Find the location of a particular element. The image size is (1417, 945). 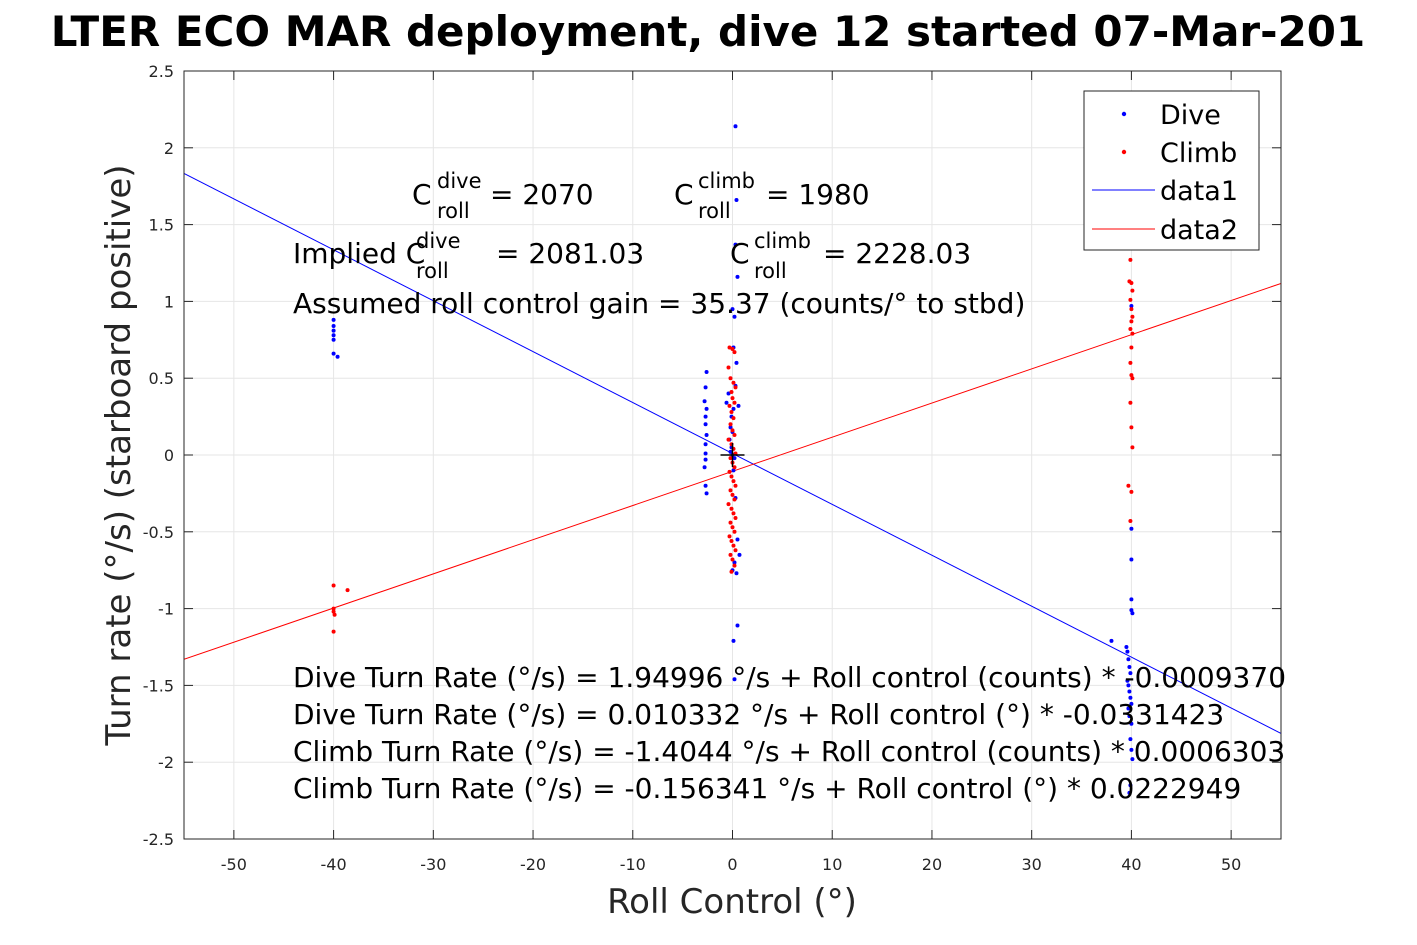

y-tick-label: -1 is located at coordinates (166, 609).